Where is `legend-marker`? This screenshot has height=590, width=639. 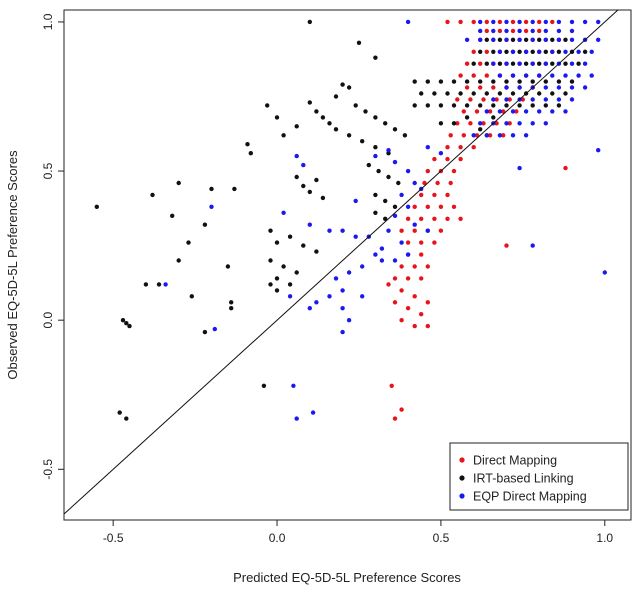
legend-marker is located at coordinates (462, 496).